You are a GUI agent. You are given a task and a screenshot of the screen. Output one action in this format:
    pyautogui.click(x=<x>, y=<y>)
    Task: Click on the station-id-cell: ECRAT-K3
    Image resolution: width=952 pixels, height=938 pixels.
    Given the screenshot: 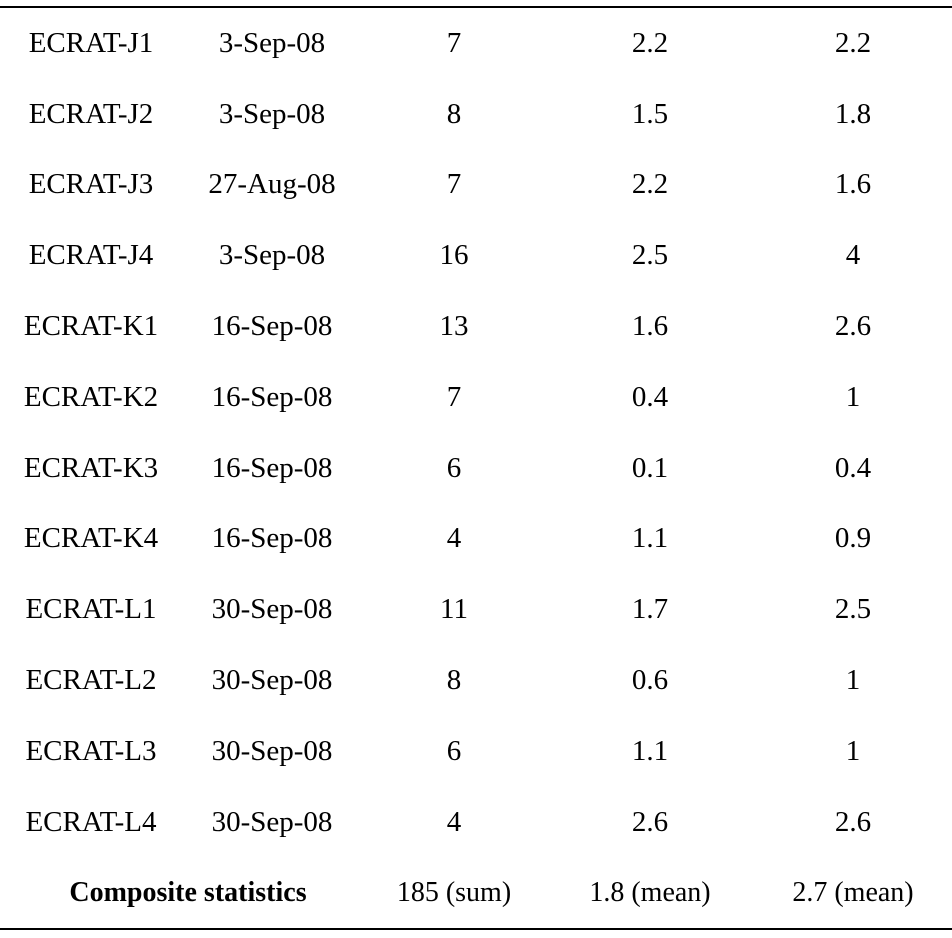 What is the action you would take?
    pyautogui.click(x=91, y=467)
    